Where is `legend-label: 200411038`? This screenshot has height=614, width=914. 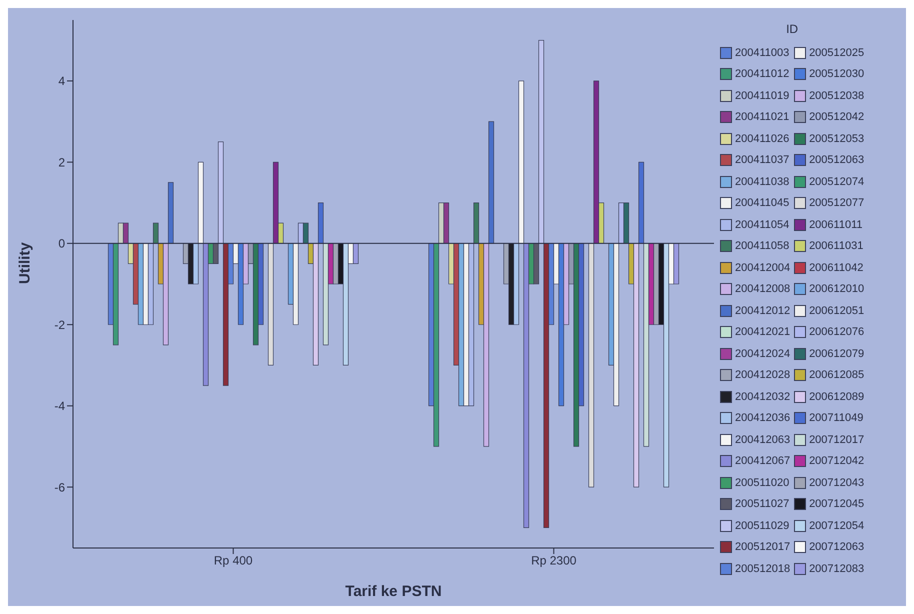 legend-label: 200411038 is located at coordinates (762, 182).